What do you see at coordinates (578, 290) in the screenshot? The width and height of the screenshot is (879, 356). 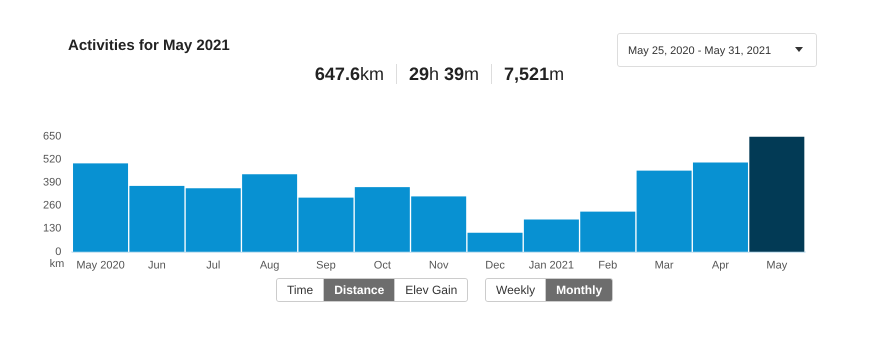 I see `text: Monthly` at bounding box center [578, 290].